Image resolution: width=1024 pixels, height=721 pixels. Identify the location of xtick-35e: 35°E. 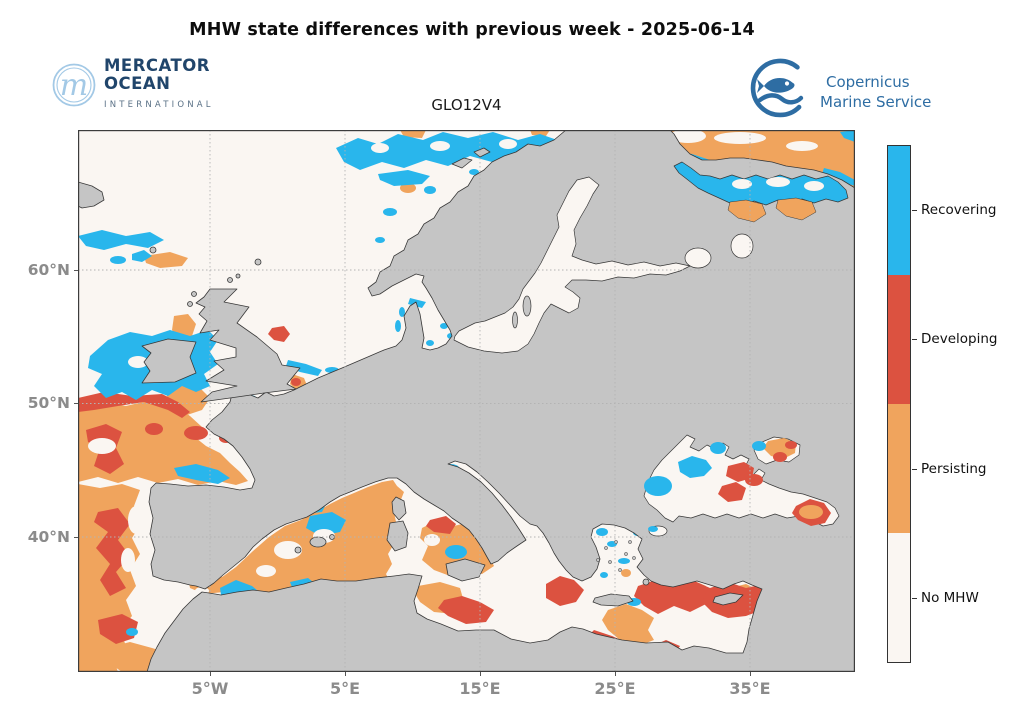
(750, 688).